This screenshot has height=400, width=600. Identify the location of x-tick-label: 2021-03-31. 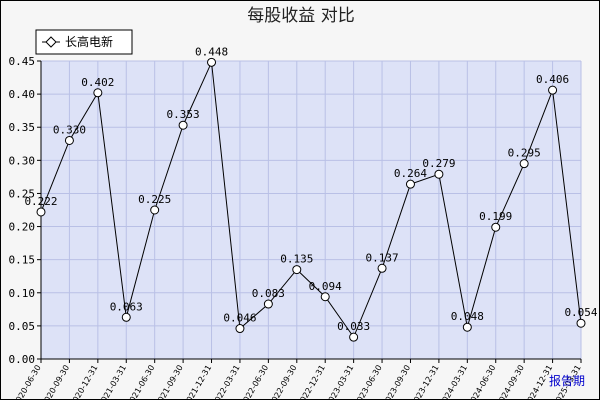
(112, 382).